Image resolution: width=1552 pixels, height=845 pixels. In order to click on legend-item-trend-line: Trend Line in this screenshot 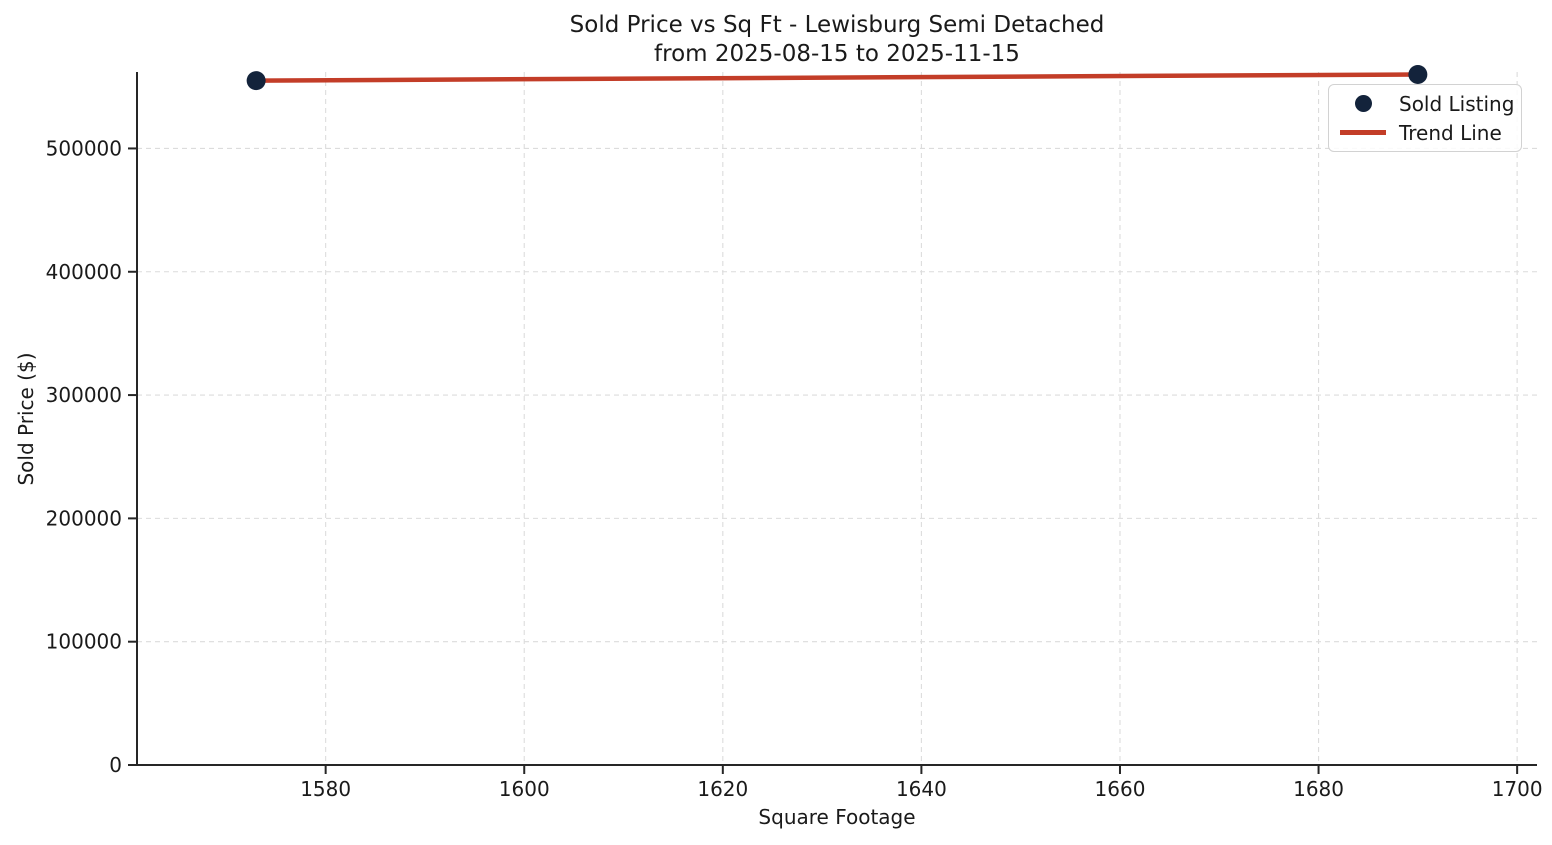, I will do `click(1425, 132)`.